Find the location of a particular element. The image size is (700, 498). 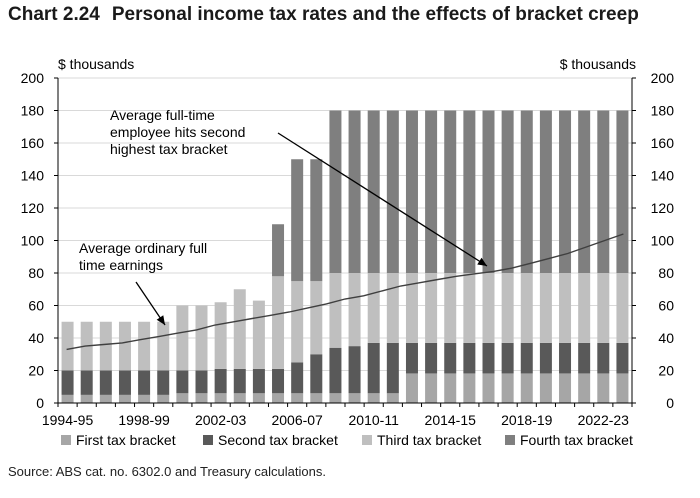

annotation-bracket-text: Average full-time is located at coordinates (162, 115).